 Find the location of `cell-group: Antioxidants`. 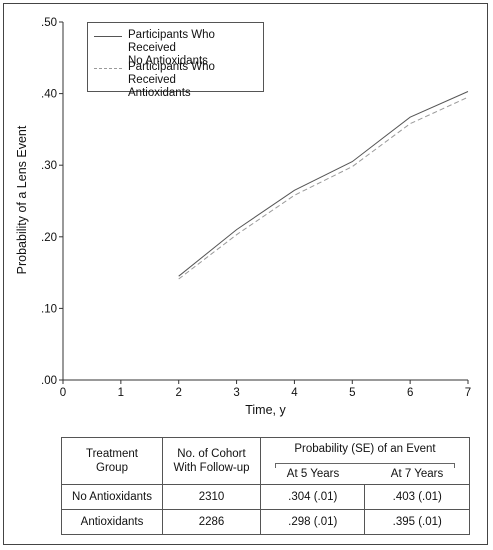

cell-group: Antioxidants is located at coordinates (112, 522).